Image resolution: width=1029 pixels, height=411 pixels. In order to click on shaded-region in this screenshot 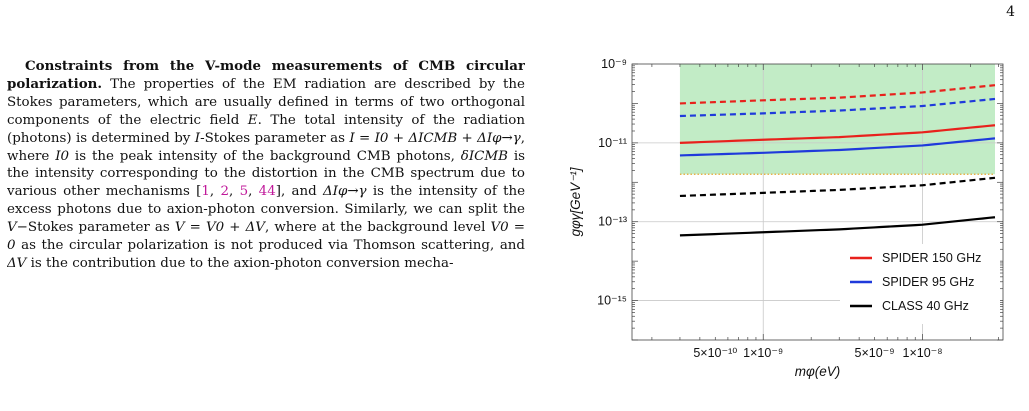, I will do `click(837, 119)`.